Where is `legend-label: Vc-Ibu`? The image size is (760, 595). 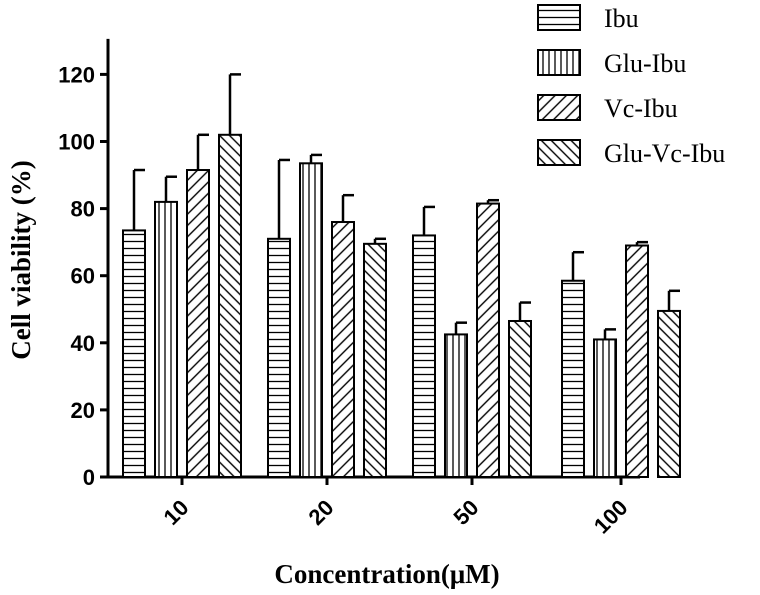 legend-label: Vc-Ibu is located at coordinates (641, 108).